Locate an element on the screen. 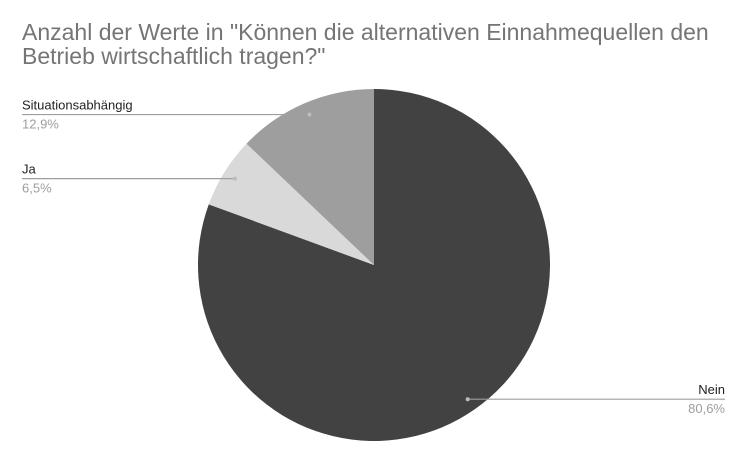 Image resolution: width=747 pixels, height=461 pixels. slice-label: Situationsabhängig is located at coordinates (77, 105).